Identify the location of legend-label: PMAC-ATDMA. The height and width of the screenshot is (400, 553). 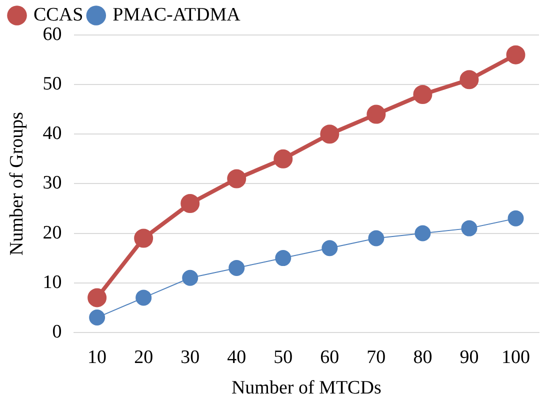
(176, 15).